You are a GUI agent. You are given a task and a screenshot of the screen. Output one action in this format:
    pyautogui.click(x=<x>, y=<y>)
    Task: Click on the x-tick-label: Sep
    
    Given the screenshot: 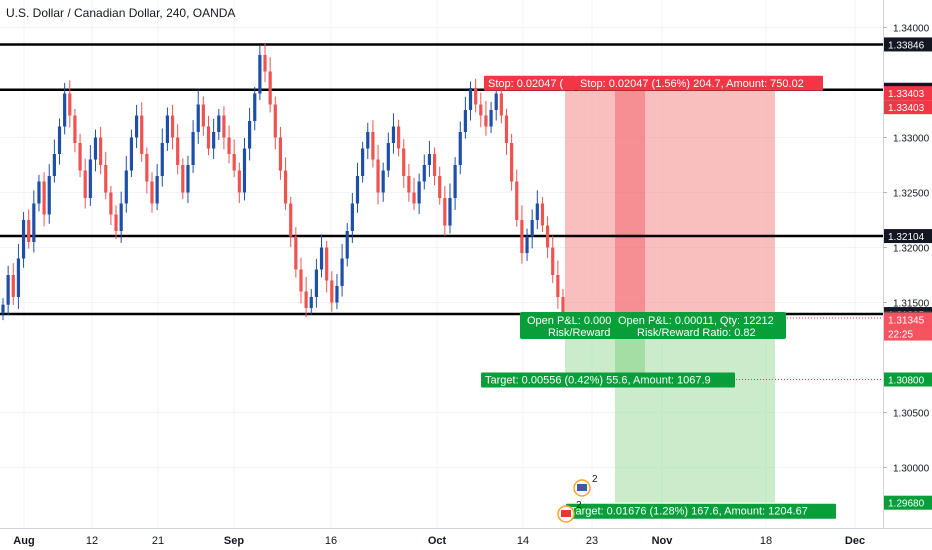 What is the action you would take?
    pyautogui.click(x=234, y=541)
    